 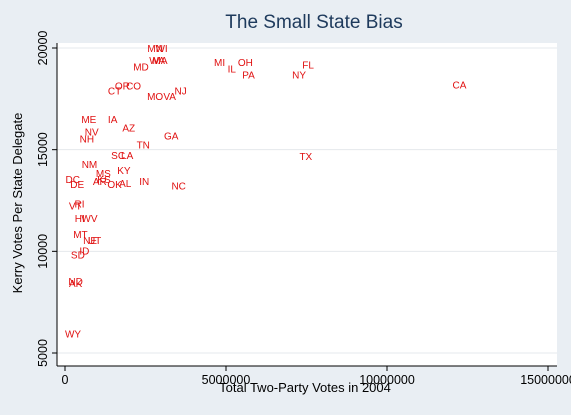 I want to click on point-id: ID, so click(x=84, y=251).